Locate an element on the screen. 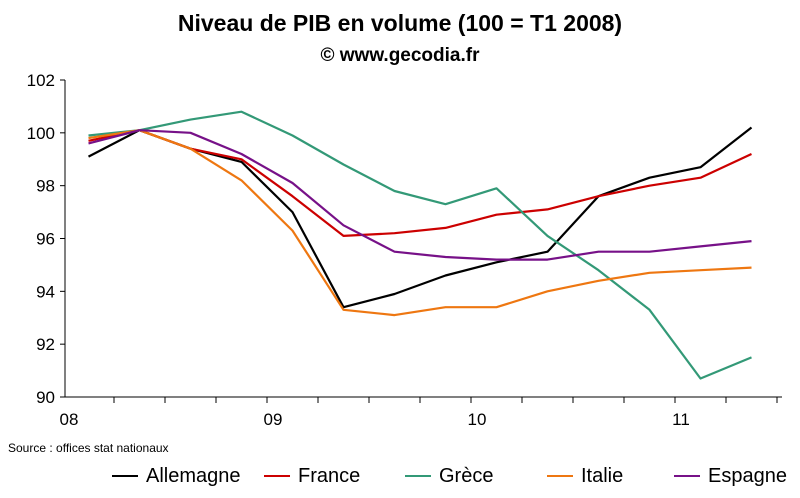  y-tick-label: 100 is located at coordinates (41, 133).